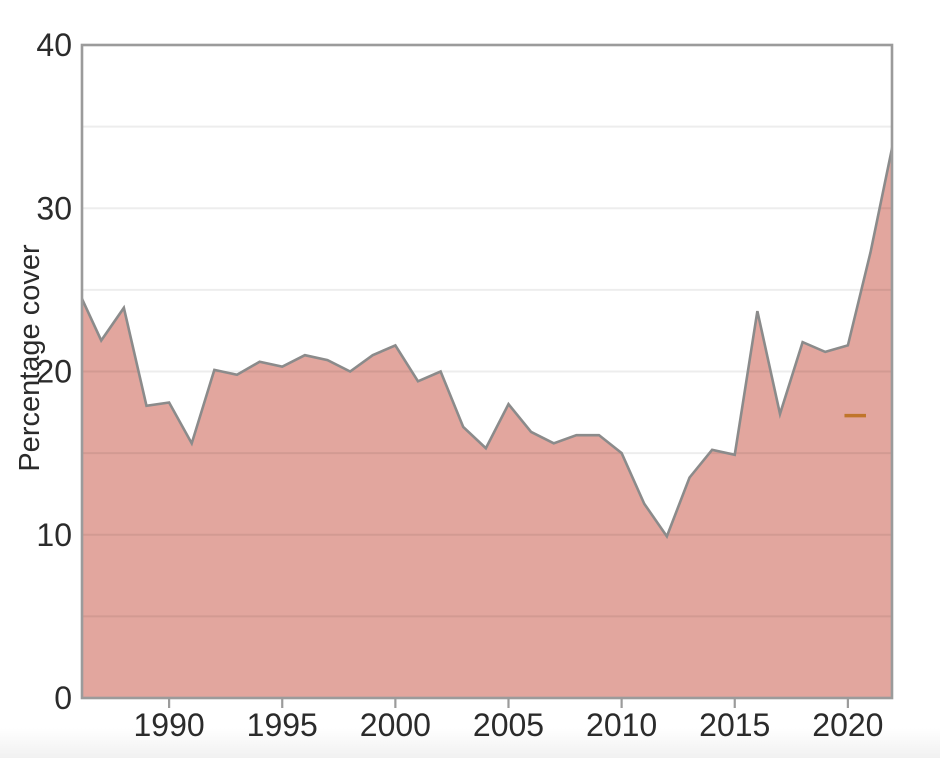 This screenshot has height=758, width=940. What do you see at coordinates (30, 358) in the screenshot?
I see `y-axis-title: Percentage cover` at bounding box center [30, 358].